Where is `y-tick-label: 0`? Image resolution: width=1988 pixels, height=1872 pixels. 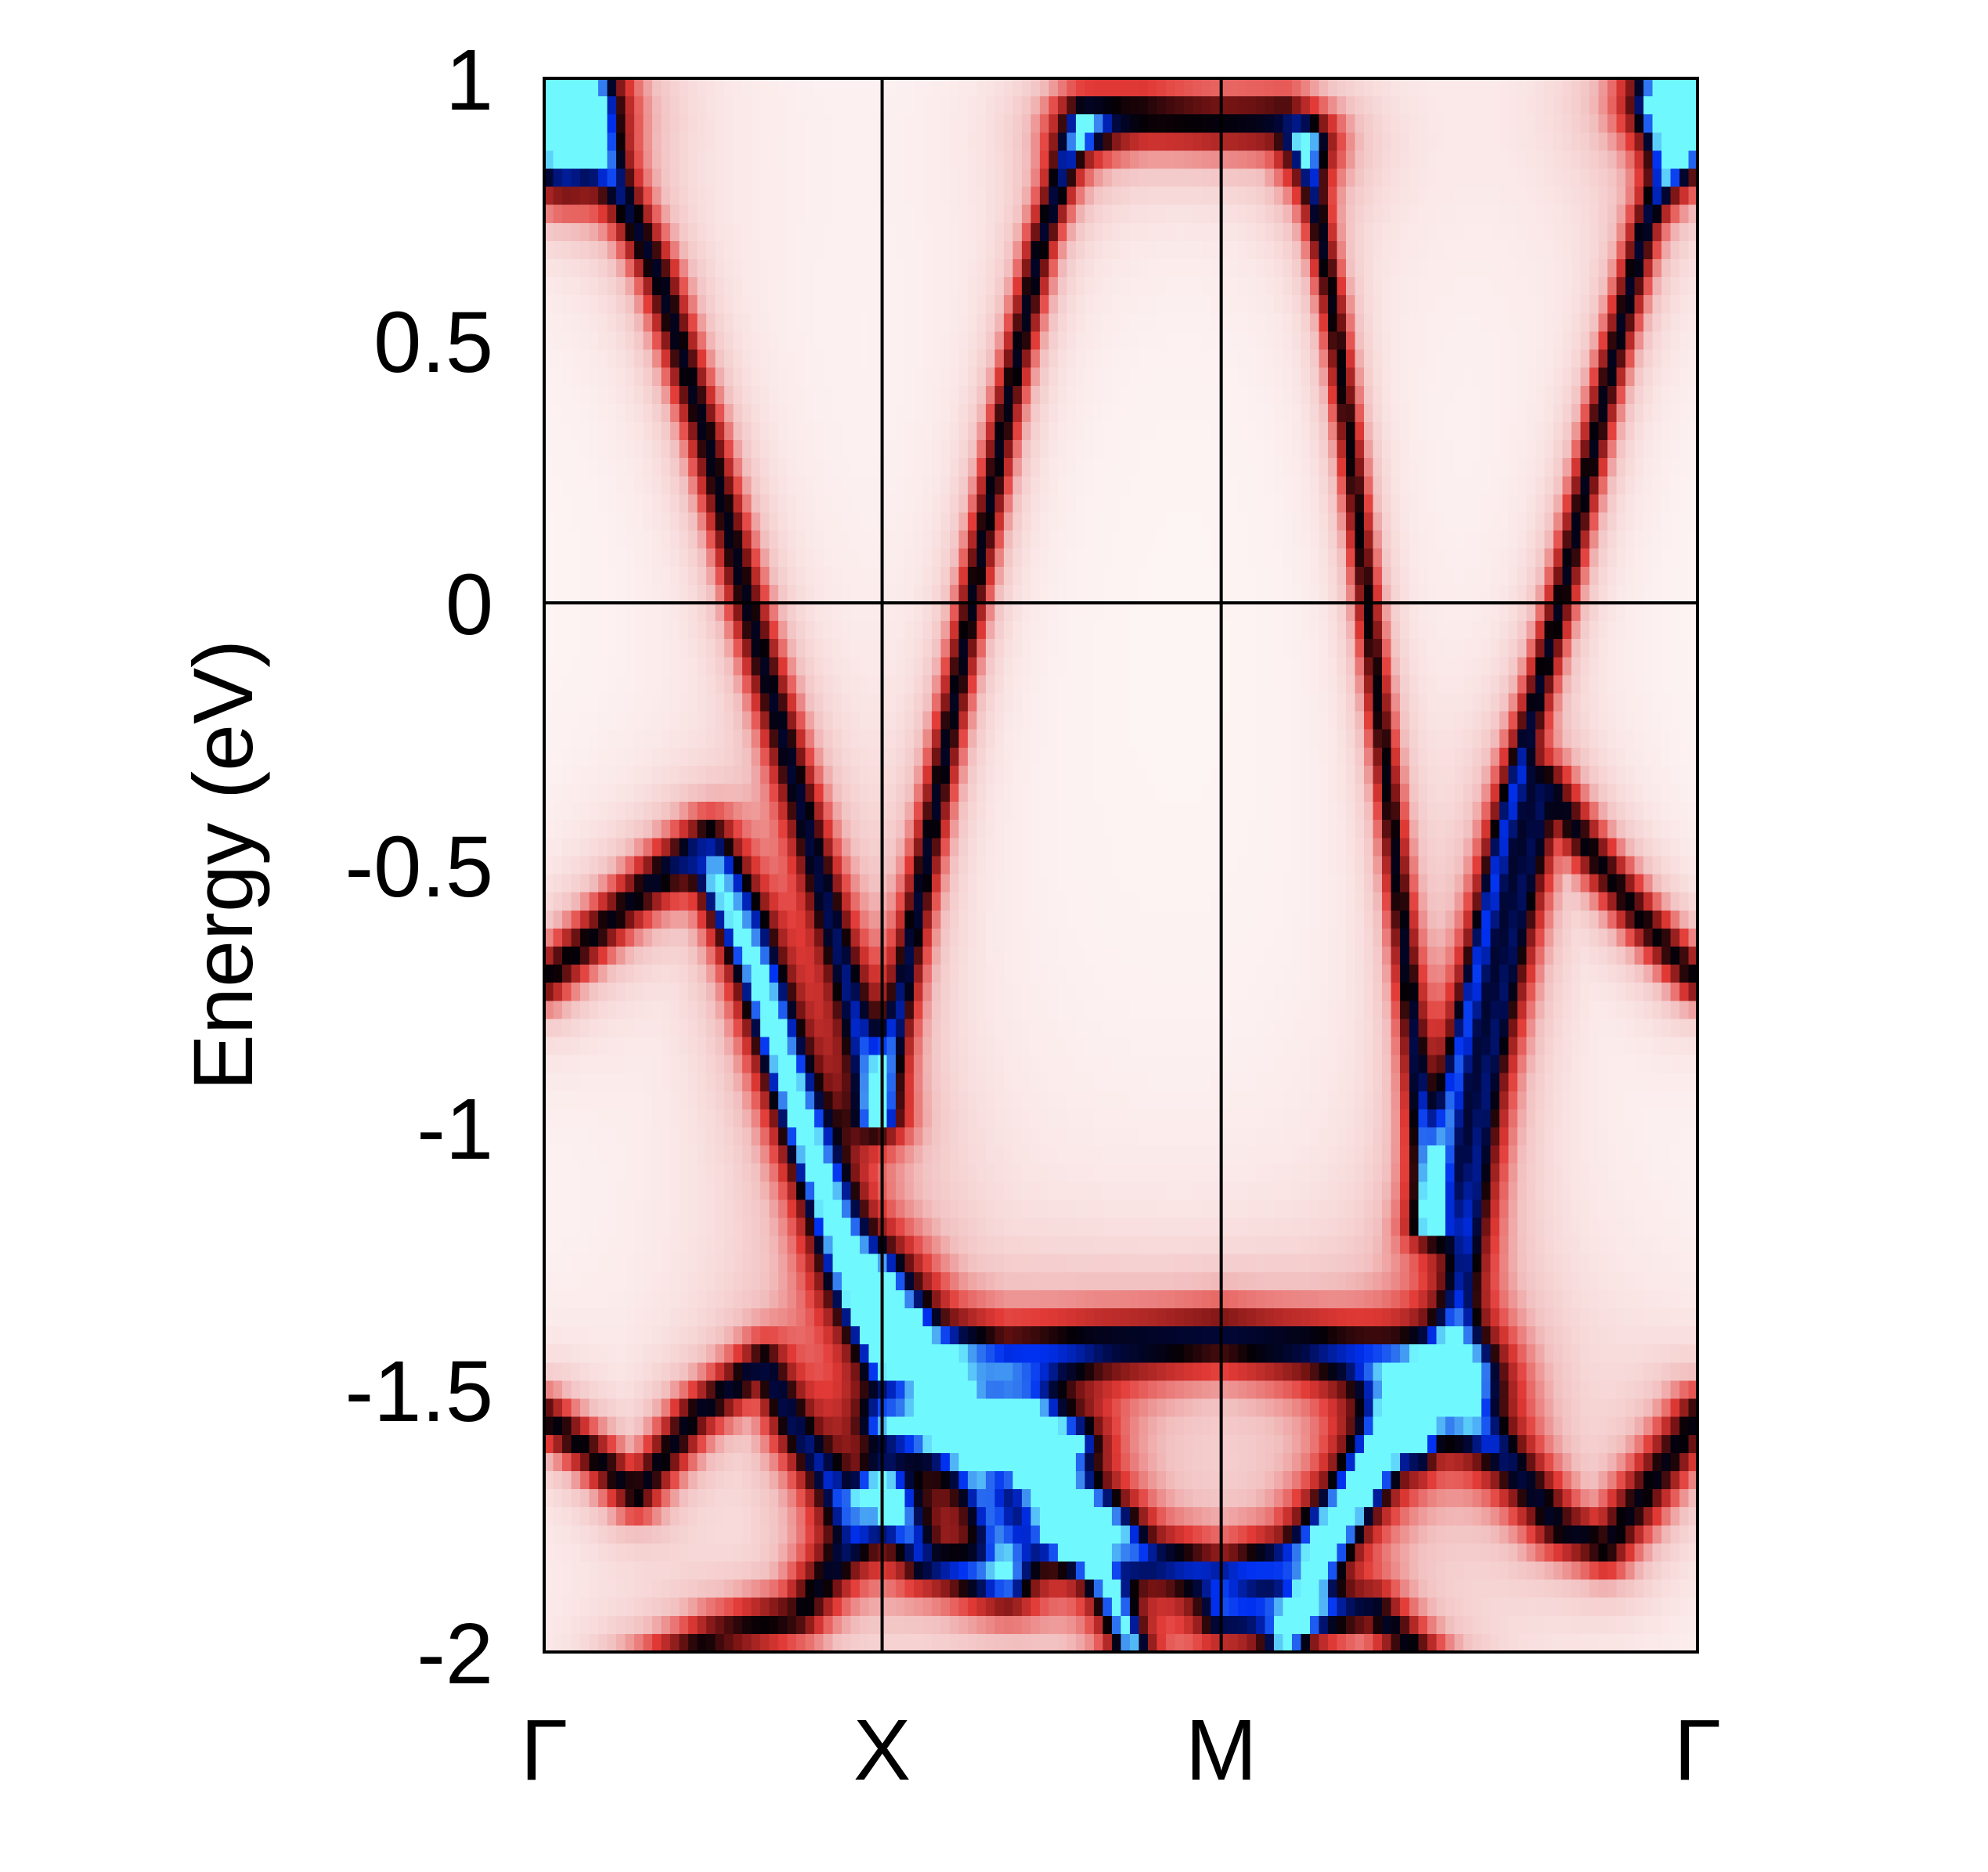 y-tick-label: 0 is located at coordinates (469, 605).